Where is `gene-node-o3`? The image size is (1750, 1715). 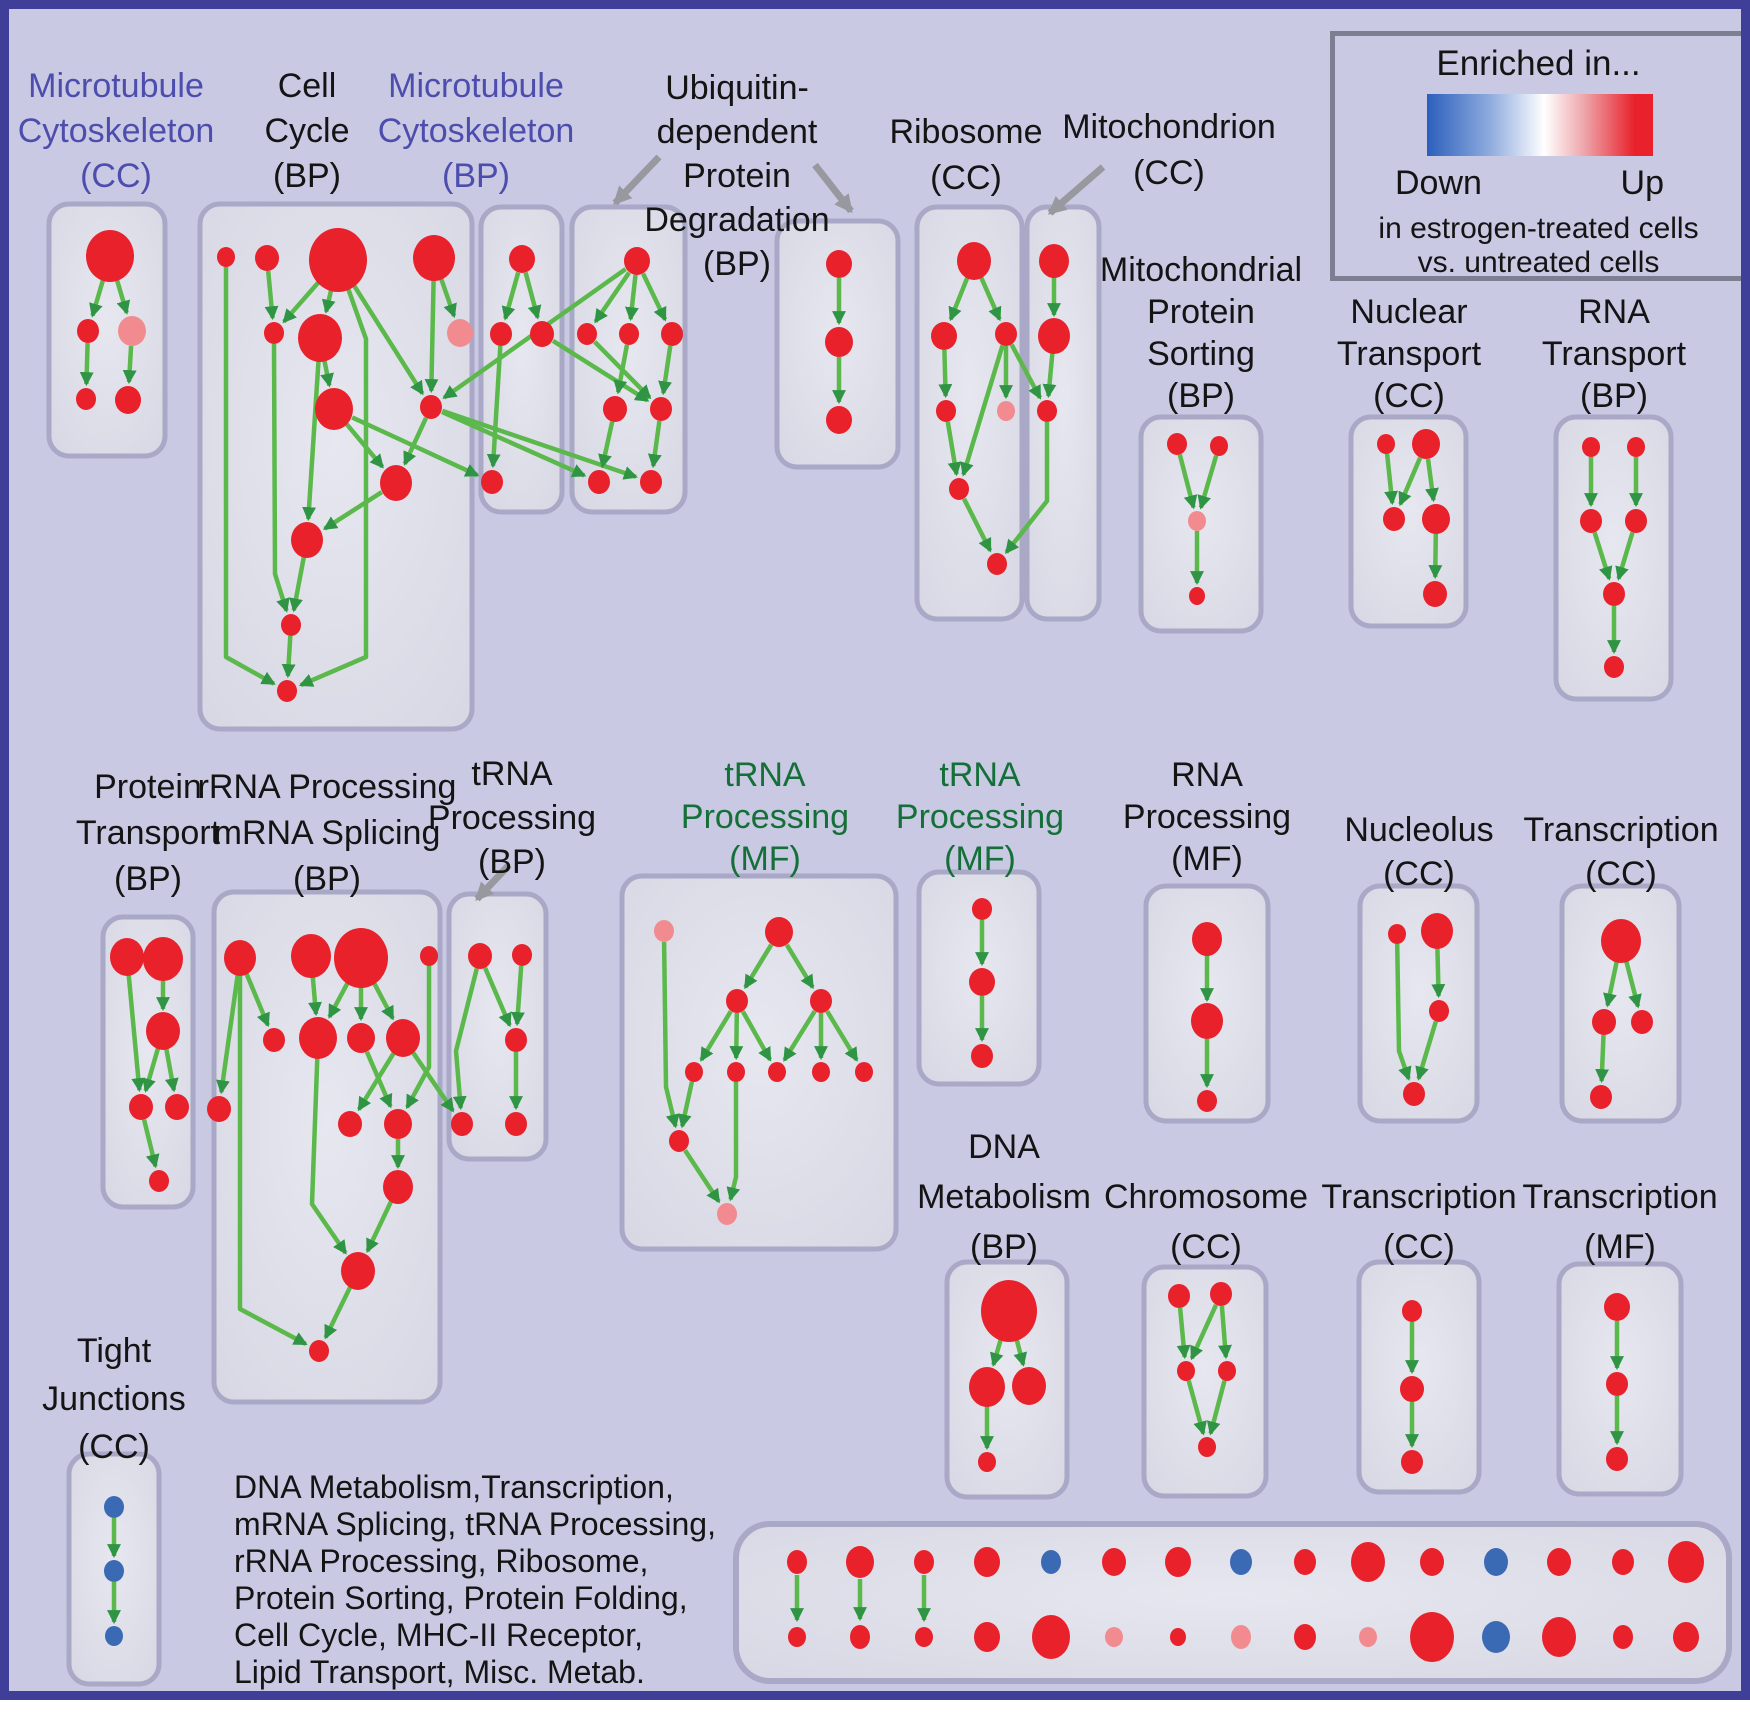 gene-node-o3 is located at coordinates (1186, 1371).